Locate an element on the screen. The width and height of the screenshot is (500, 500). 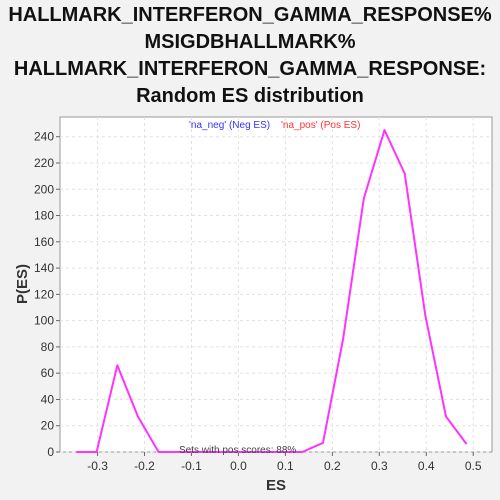
y-tick-label: 140 is located at coordinates (44, 268).